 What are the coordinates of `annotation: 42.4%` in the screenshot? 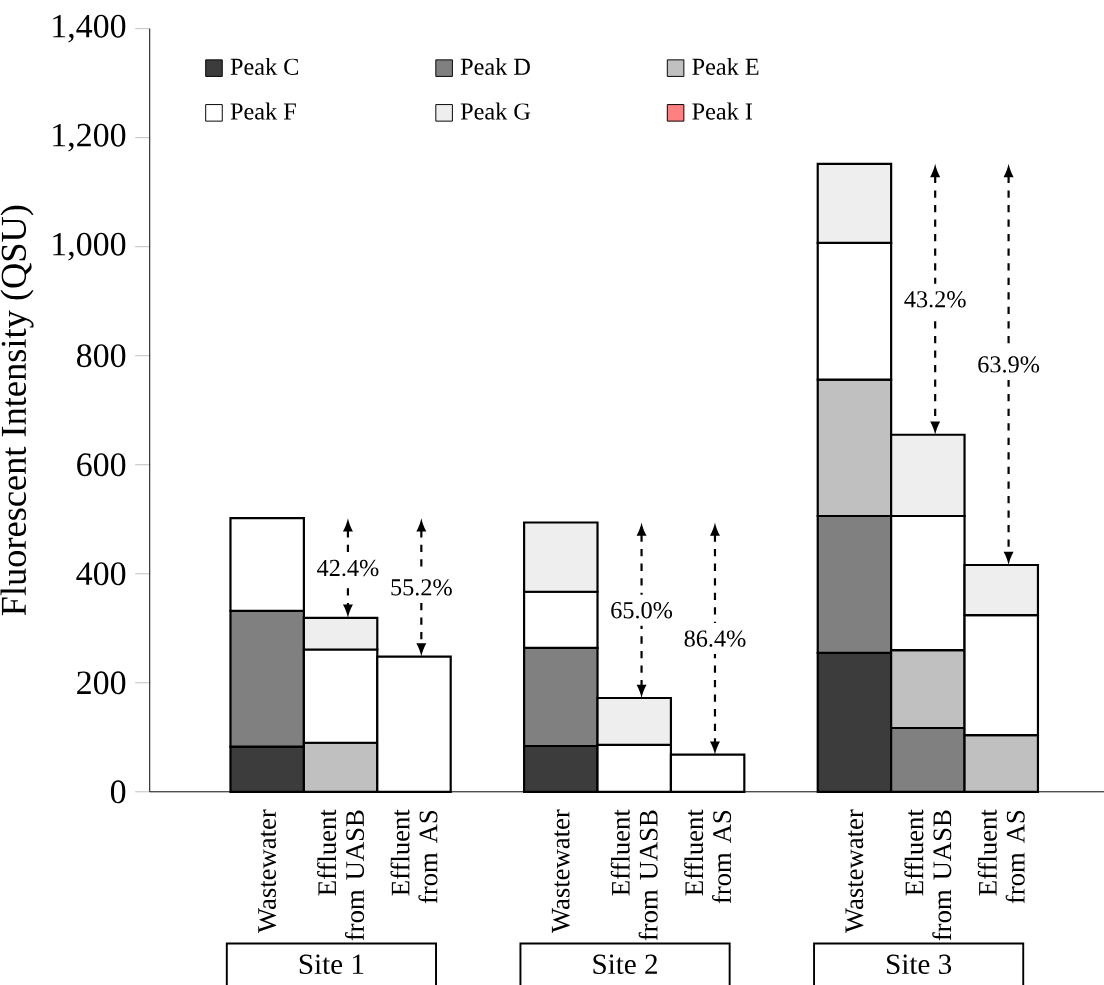 It's located at (348, 568).